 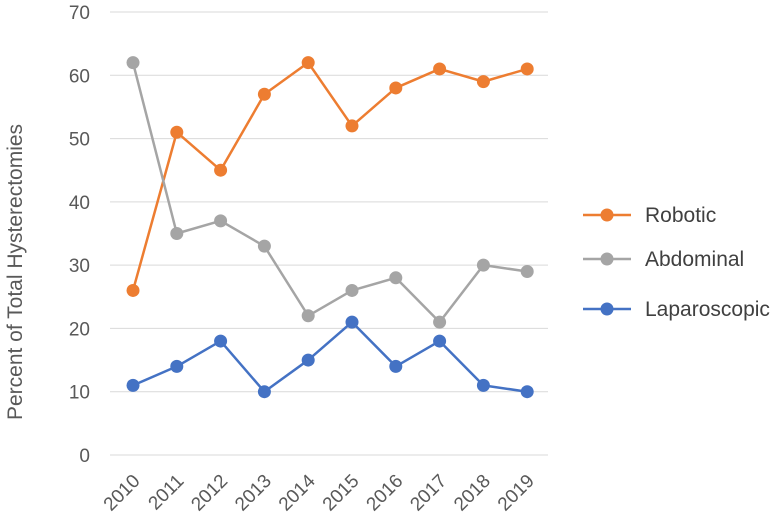 What do you see at coordinates (122, 493) in the screenshot?
I see `x-tick-label: 2010` at bounding box center [122, 493].